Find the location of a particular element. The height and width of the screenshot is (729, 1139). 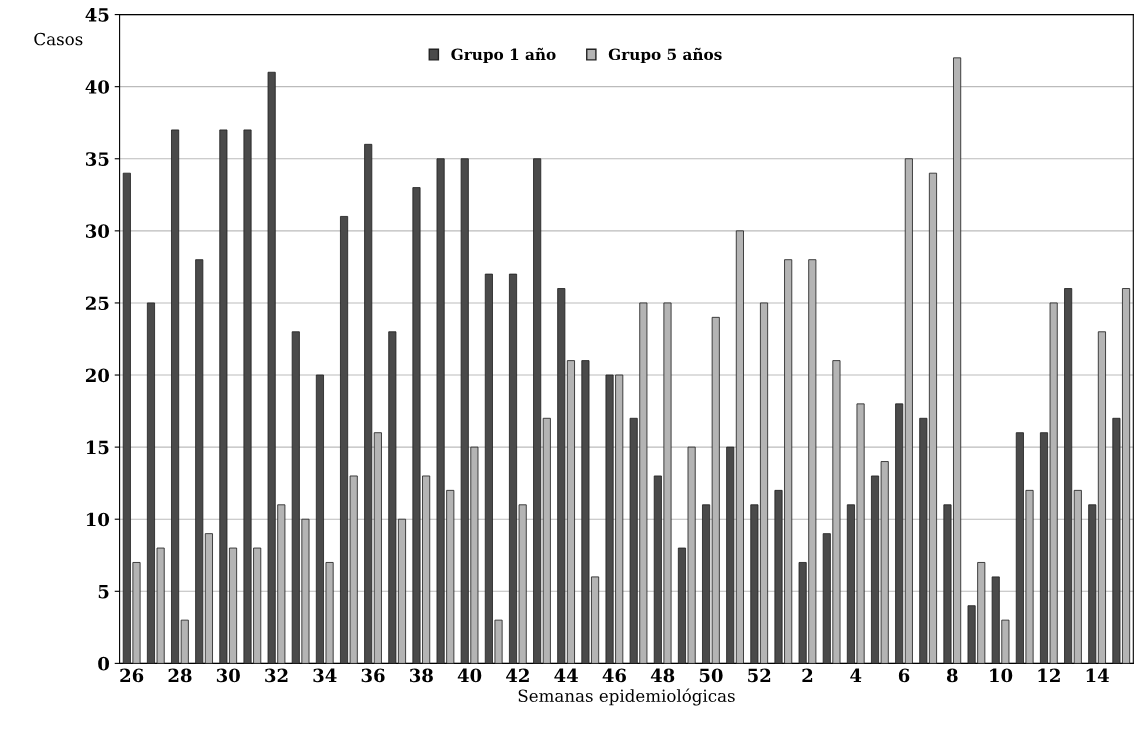

x-tick-label: 2 is located at coordinates (807, 675).